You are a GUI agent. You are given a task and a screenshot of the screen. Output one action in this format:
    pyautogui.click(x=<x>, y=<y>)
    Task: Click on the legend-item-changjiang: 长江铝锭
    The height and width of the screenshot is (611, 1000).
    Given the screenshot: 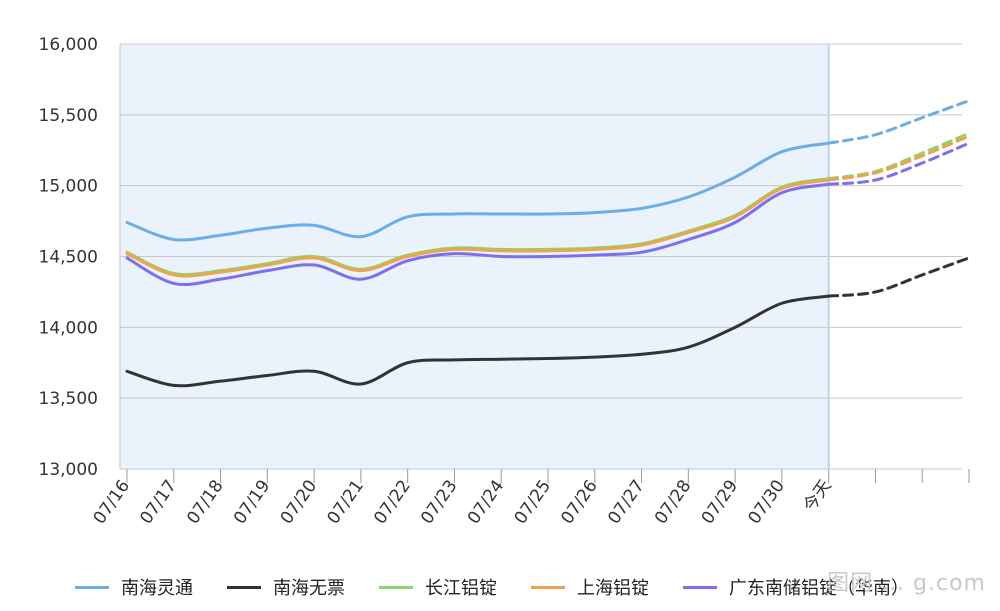 What is the action you would take?
    pyautogui.click(x=438, y=587)
    